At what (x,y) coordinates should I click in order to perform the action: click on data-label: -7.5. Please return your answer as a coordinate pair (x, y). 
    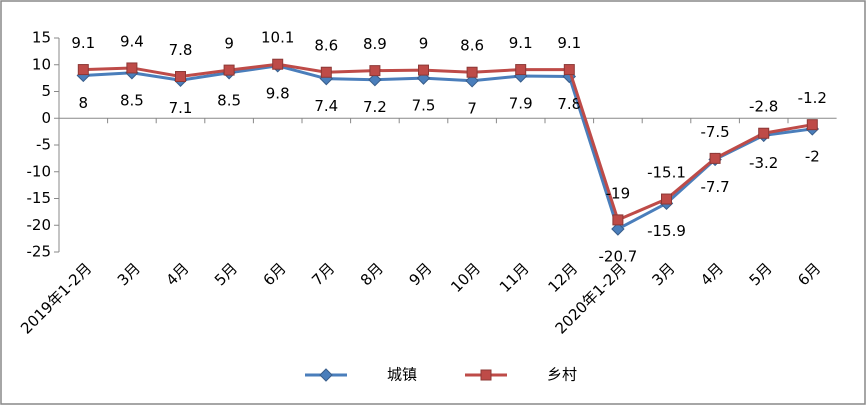
    Looking at the image, I should click on (714, 132).